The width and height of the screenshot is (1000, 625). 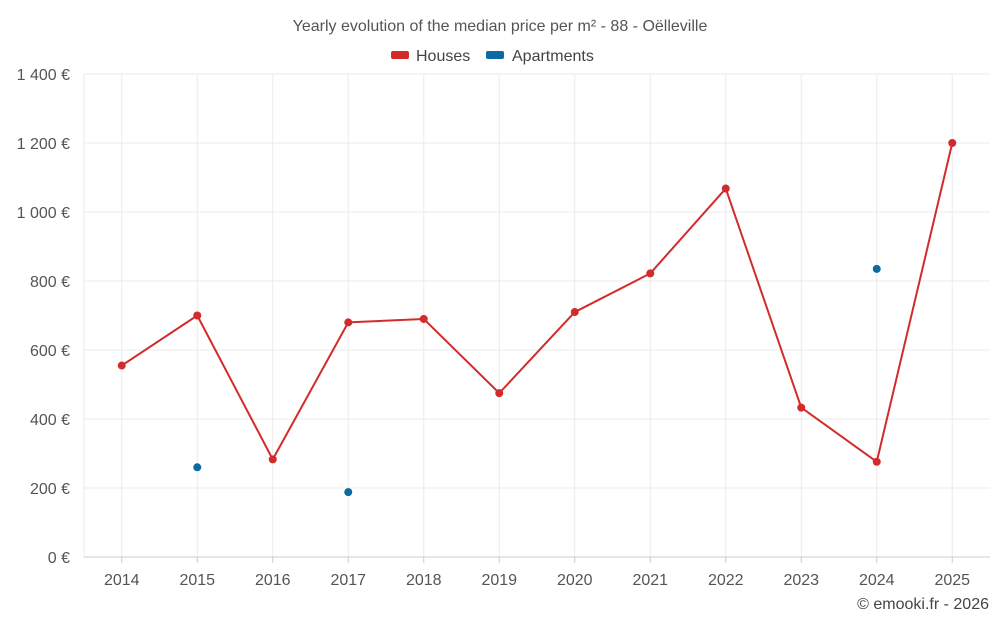 I want to click on legend-item-houses: Houses, so click(x=430, y=56).